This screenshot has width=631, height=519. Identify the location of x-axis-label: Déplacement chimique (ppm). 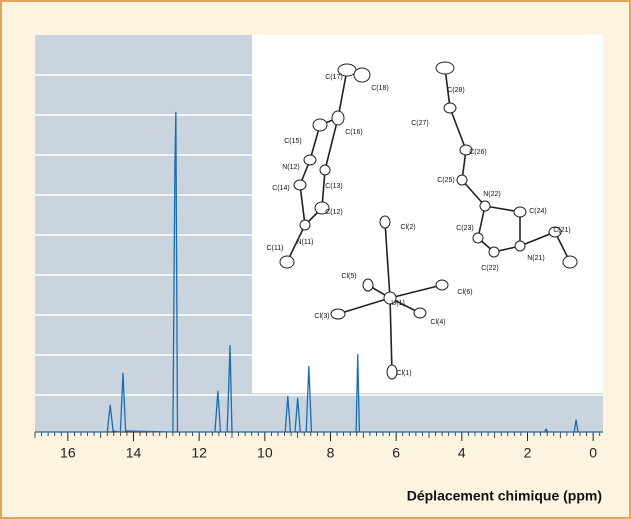
(504, 496).